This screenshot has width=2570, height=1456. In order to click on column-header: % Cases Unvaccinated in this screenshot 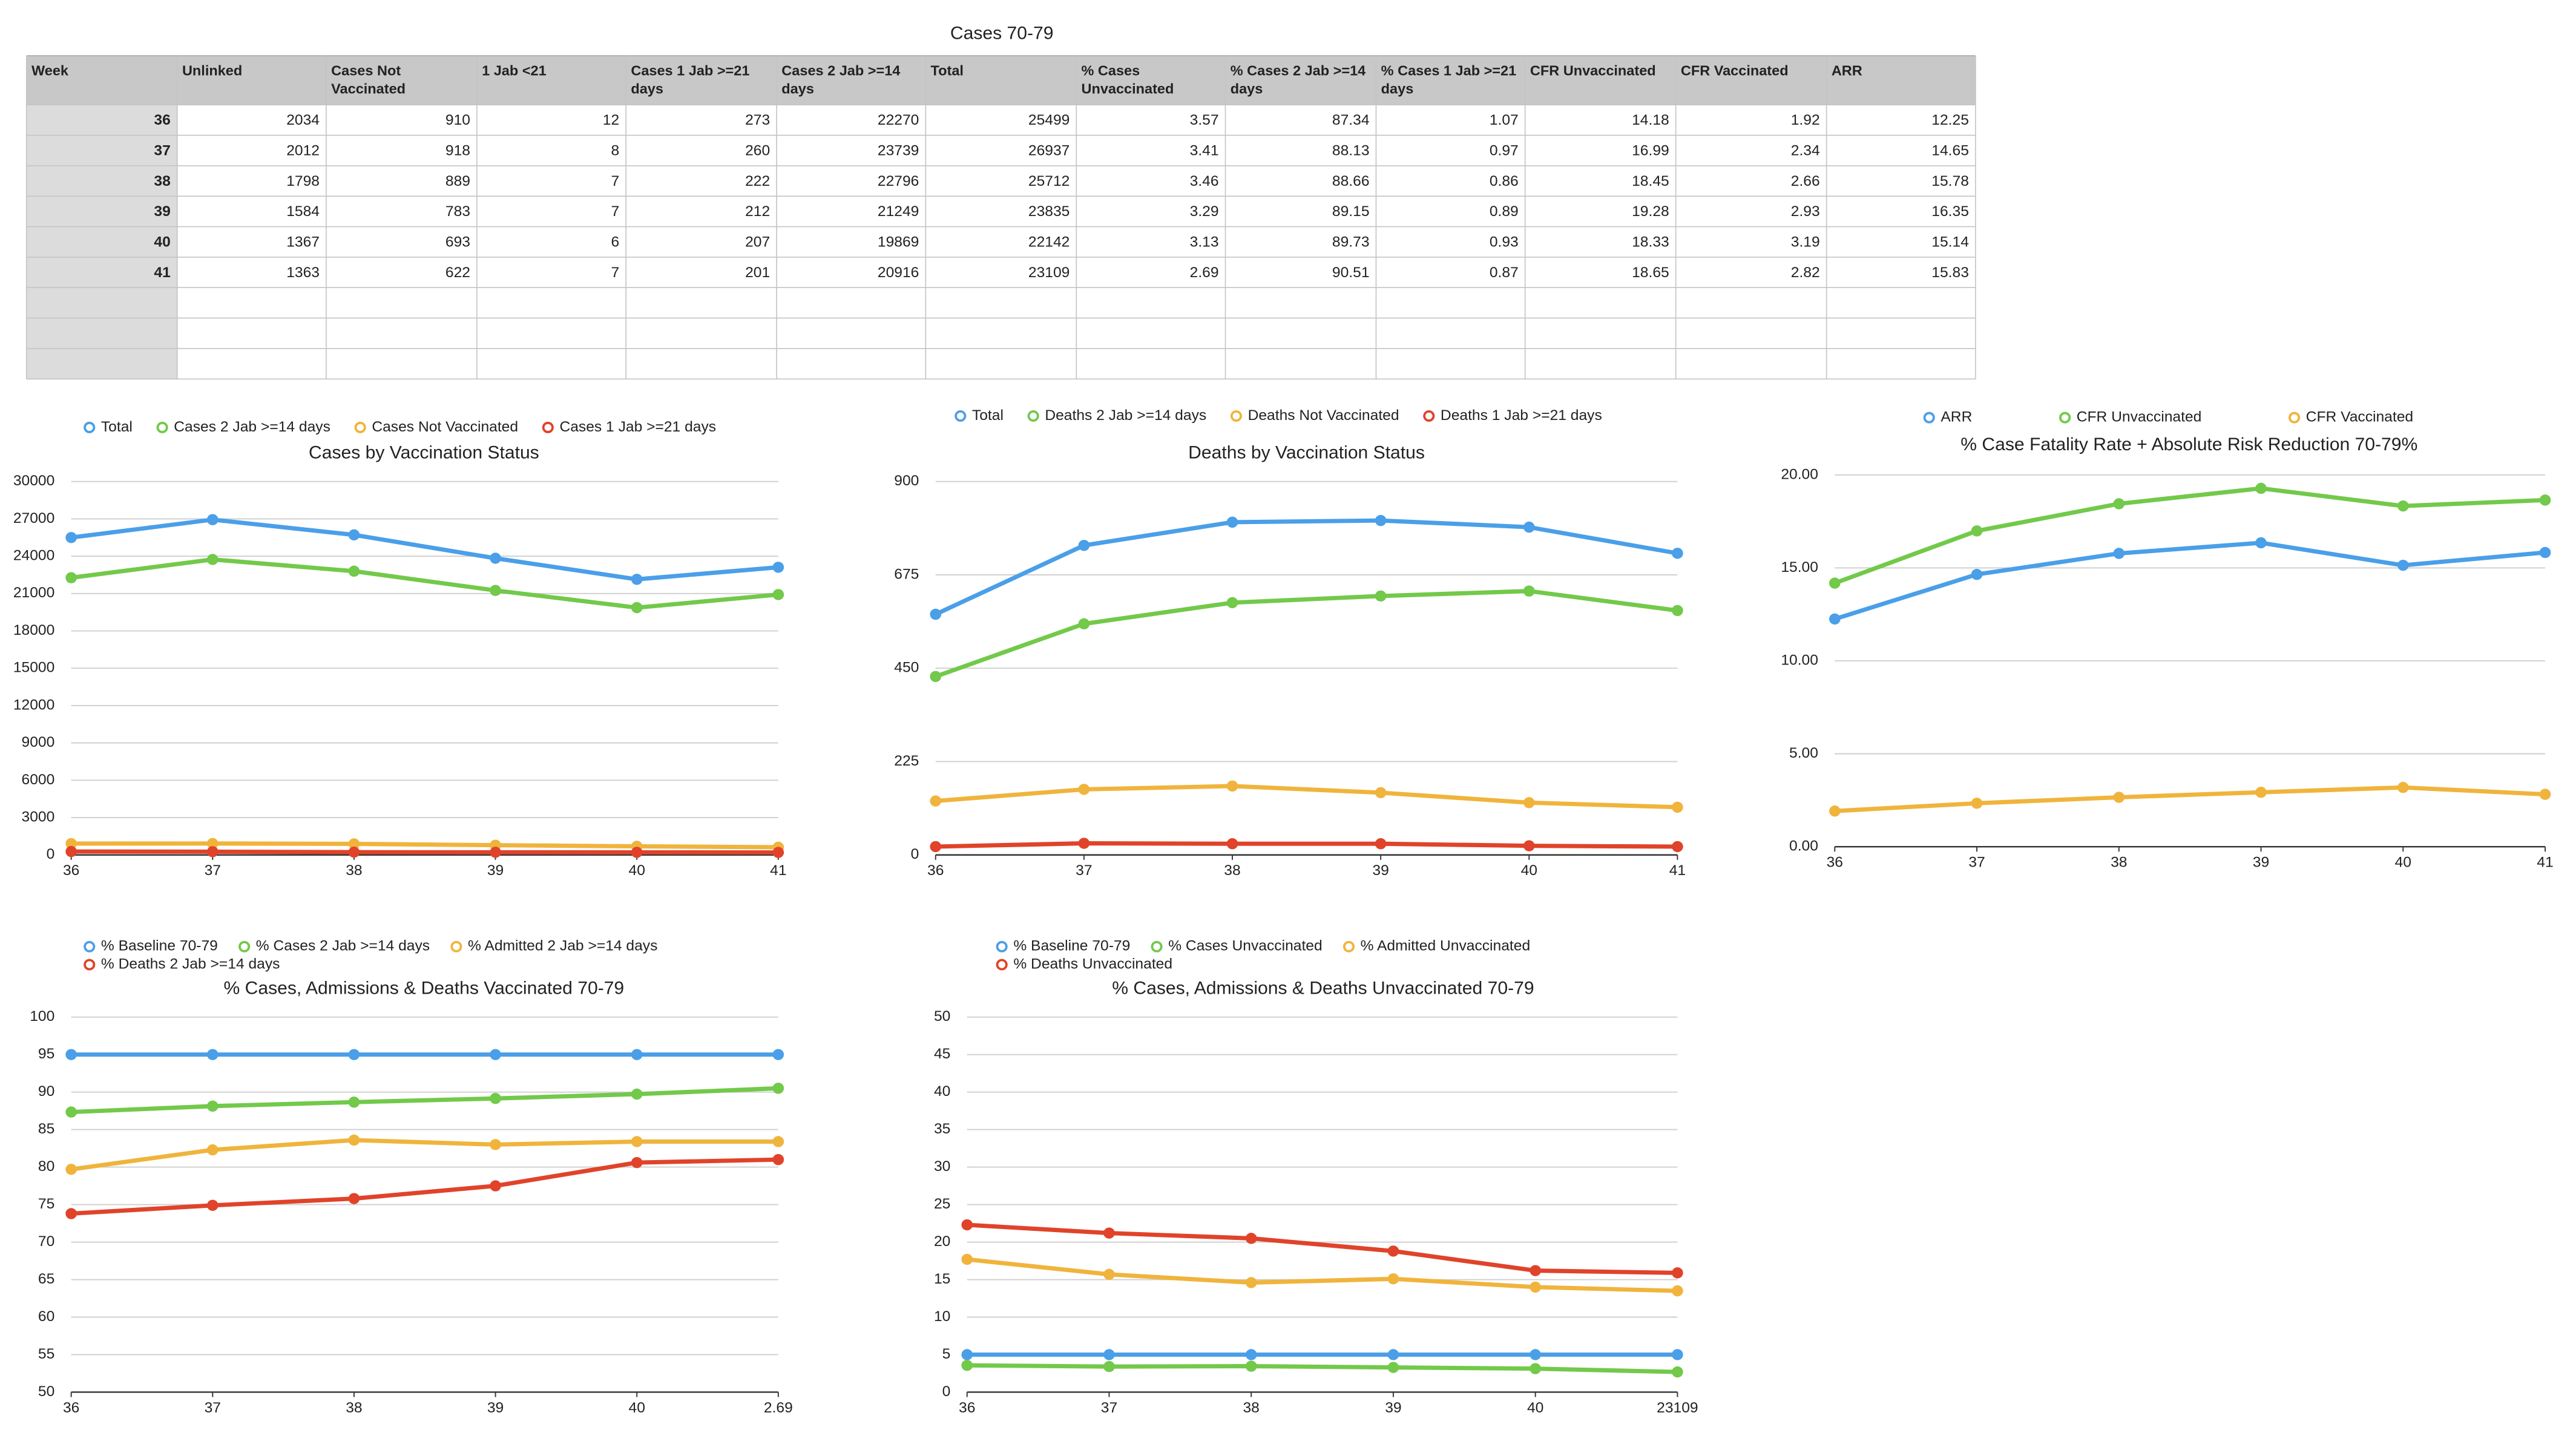, I will do `click(1127, 79)`.